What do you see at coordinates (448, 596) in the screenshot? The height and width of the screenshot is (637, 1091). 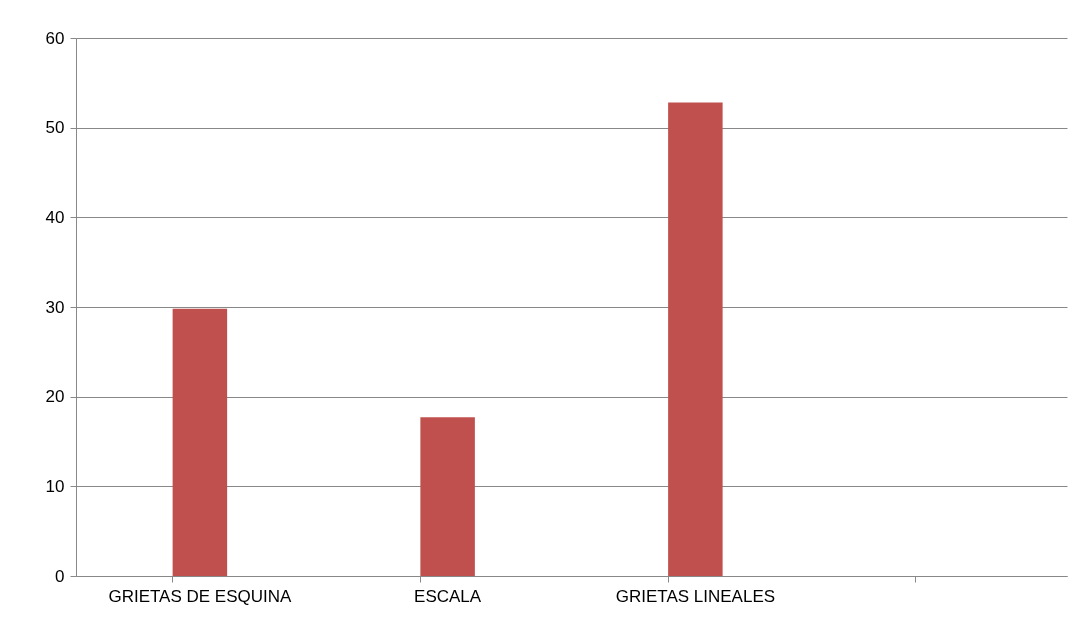 I see `x-tick-label: ESCALA` at bounding box center [448, 596].